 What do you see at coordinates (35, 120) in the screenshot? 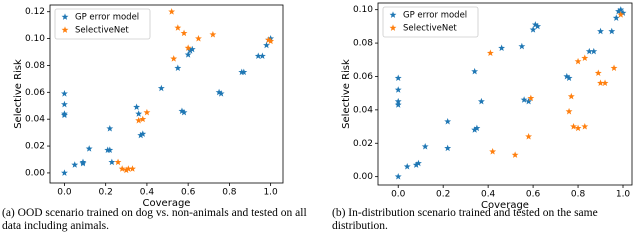
I see `y-tick-label: 0.04` at bounding box center [35, 120].